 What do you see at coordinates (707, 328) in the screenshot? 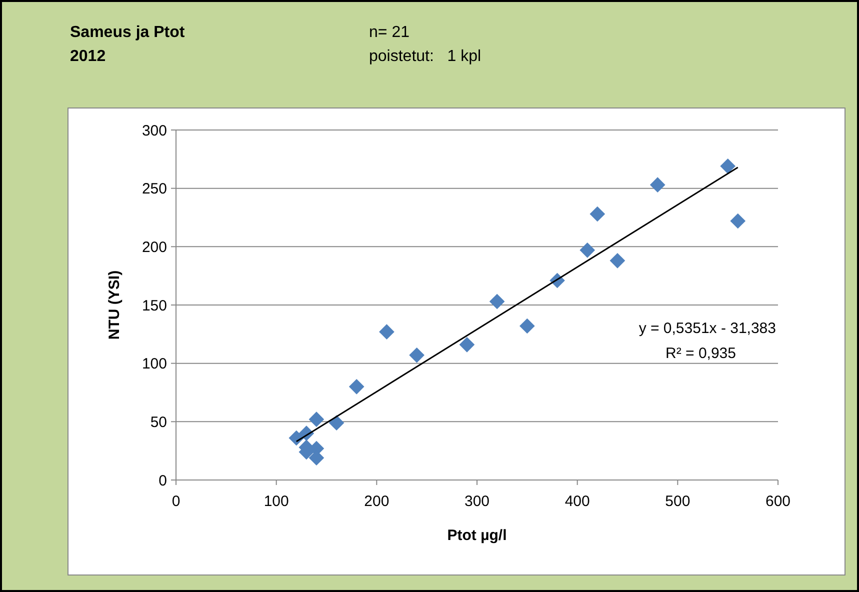
I see `annotation: y = 0,5351x - 31,383` at bounding box center [707, 328].